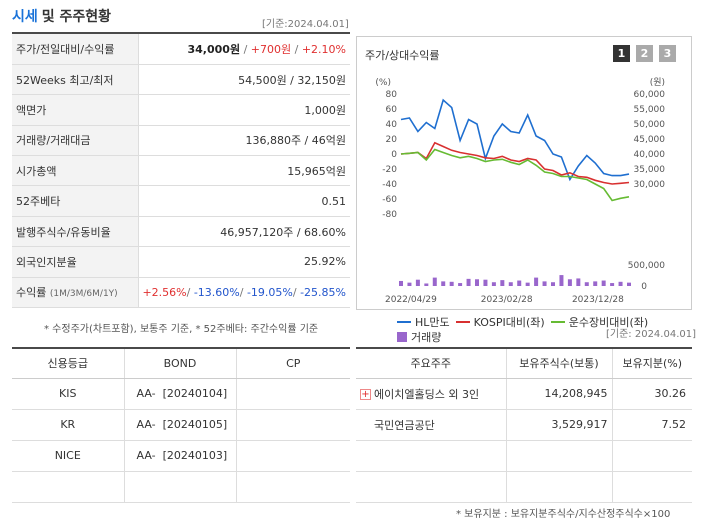 The image size is (702, 525). Describe the element at coordinates (383, 83) in the screenshot. I see `left-axis-unit: (%)` at that location.